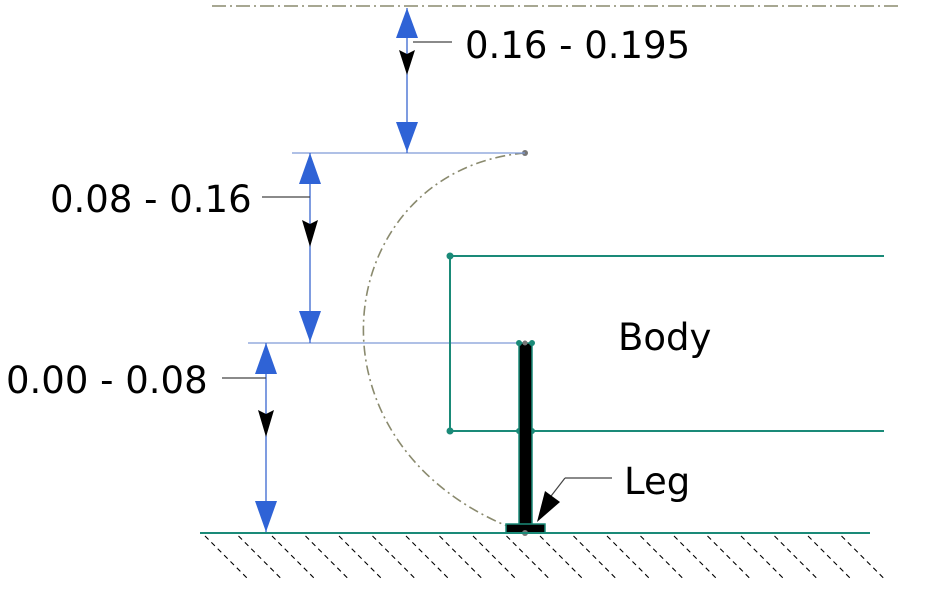 This screenshot has width=933, height=601. What do you see at coordinates (444, 343) in the screenshot?
I see `swing-arc` at bounding box center [444, 343].